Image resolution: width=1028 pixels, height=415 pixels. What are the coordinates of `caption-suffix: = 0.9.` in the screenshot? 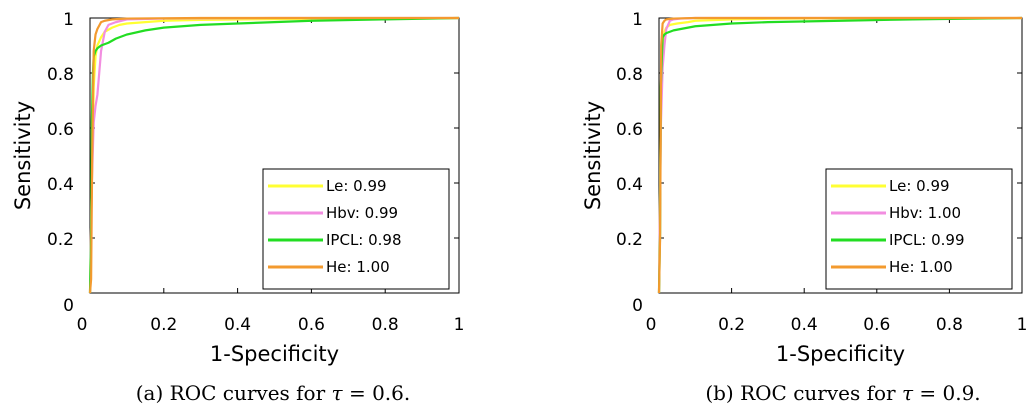 It's located at (947, 393).